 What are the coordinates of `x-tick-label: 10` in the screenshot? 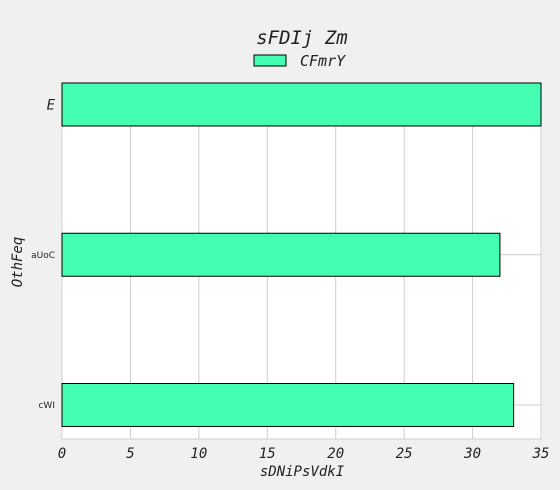 It's located at (198, 454).